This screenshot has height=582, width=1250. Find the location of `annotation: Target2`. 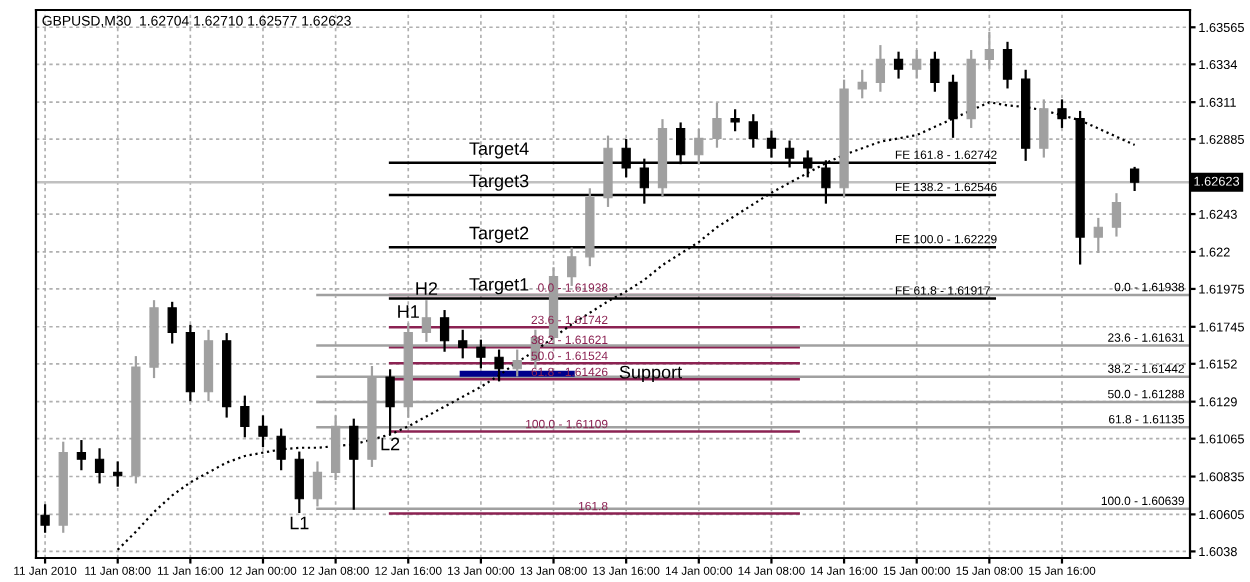

annotation: Target2 is located at coordinates (499, 234).